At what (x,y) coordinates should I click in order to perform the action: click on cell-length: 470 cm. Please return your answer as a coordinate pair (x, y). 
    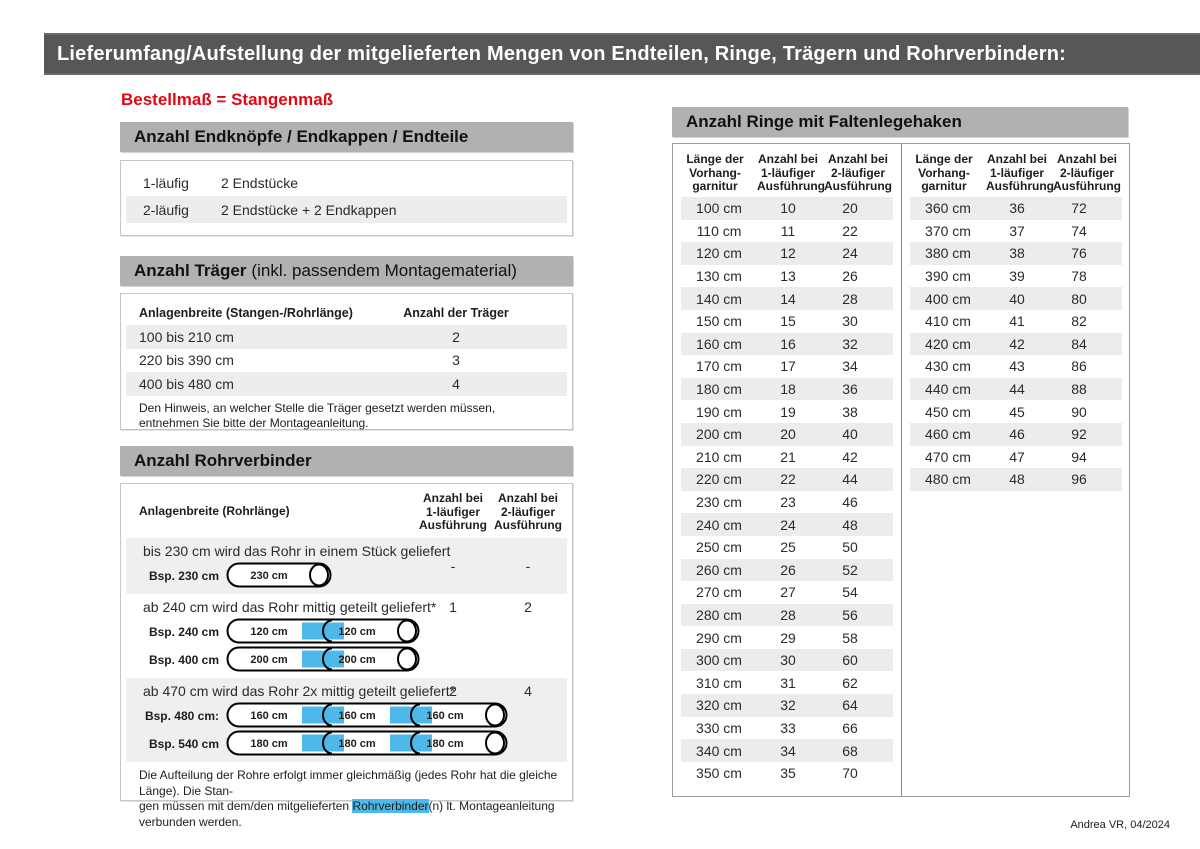
    Looking at the image, I should click on (948, 456).